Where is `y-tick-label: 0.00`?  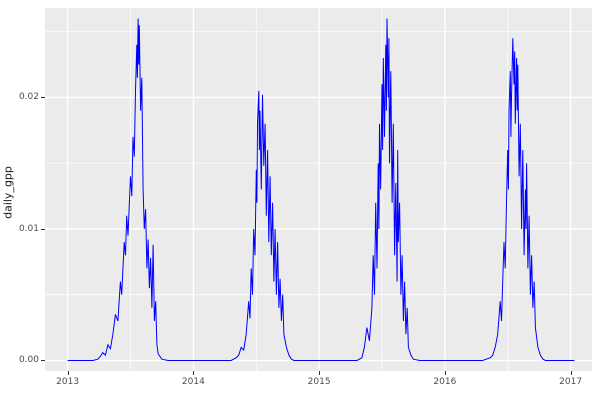 y-tick-label: 0.00 is located at coordinates (28, 360).